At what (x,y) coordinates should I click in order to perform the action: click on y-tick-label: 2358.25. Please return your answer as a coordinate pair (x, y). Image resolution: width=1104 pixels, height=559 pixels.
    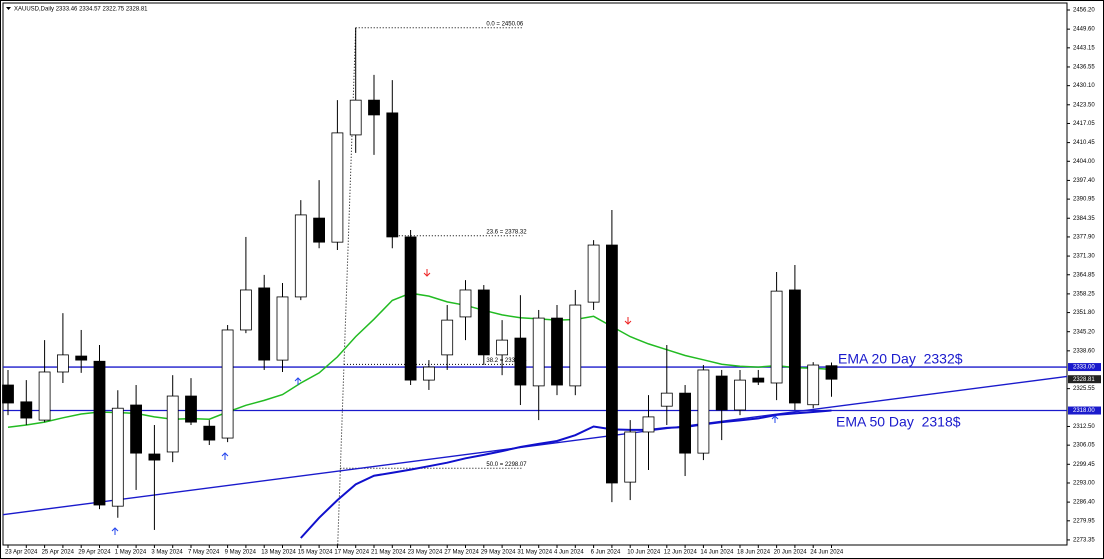
    Looking at the image, I should click on (1084, 294).